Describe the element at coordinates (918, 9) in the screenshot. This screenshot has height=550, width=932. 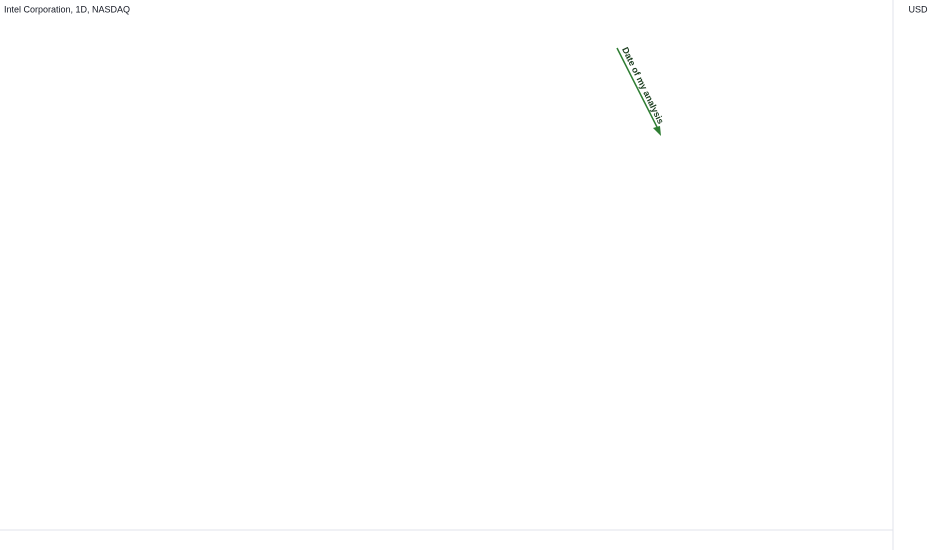
I see `currency: USD` at that location.